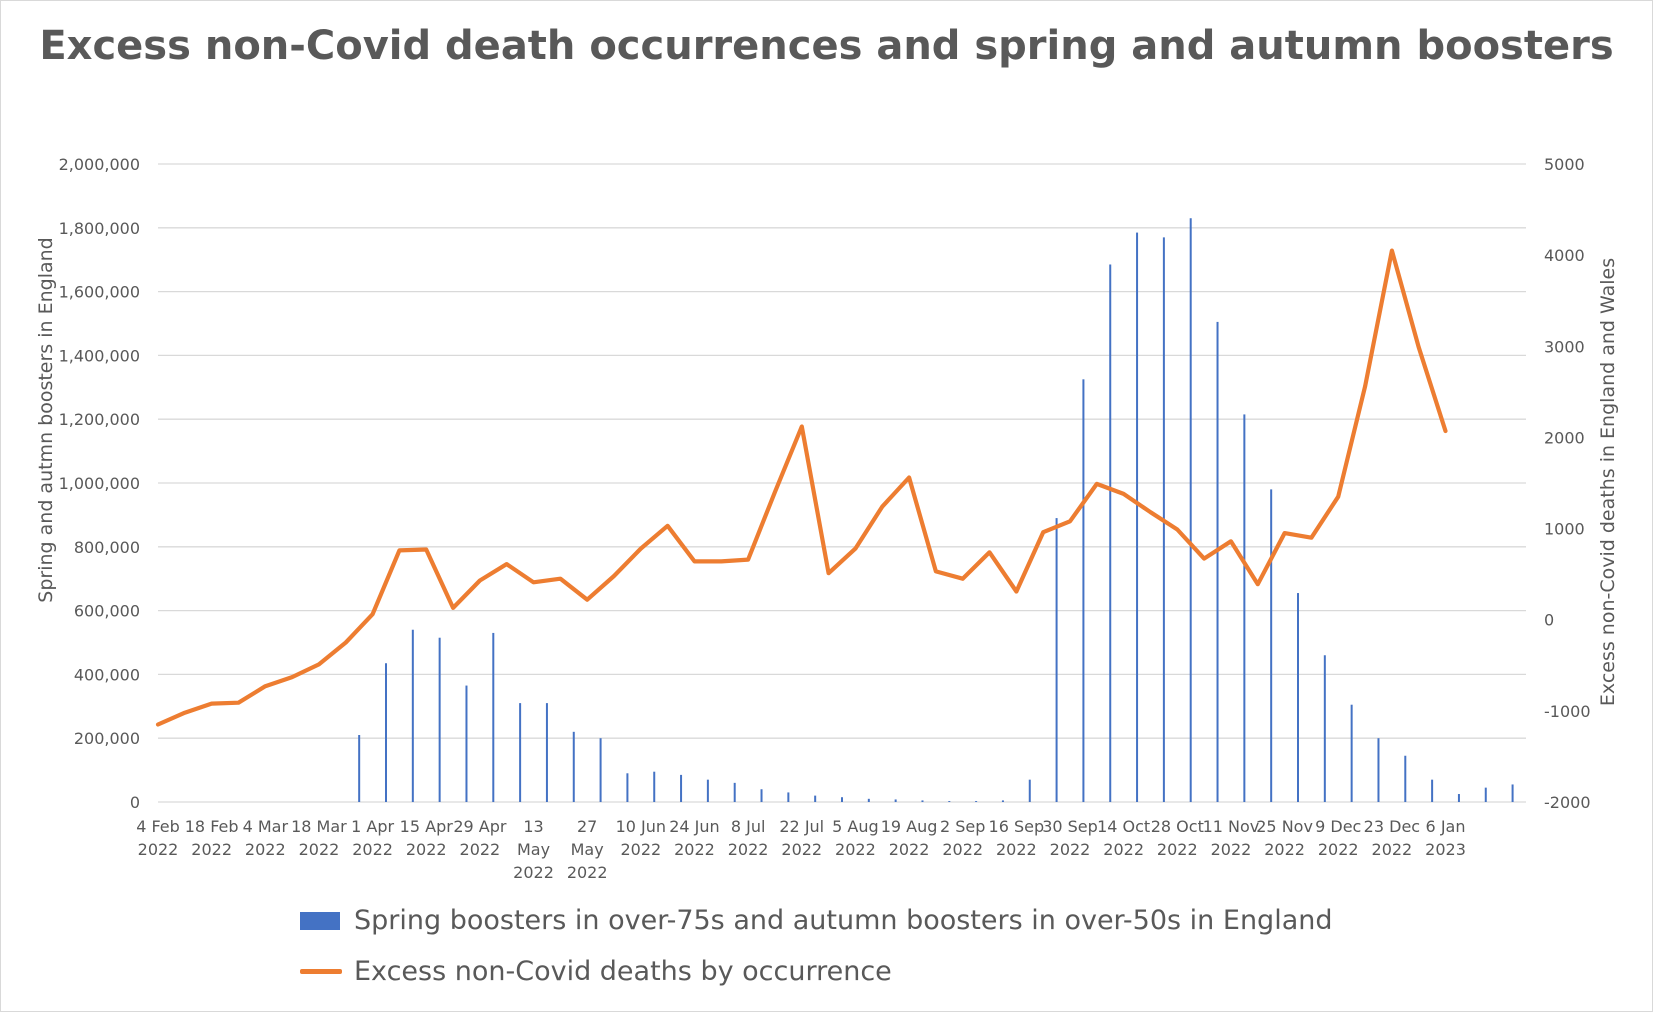  I want to click on y2-tick-label: -2000, so click(1567, 802).